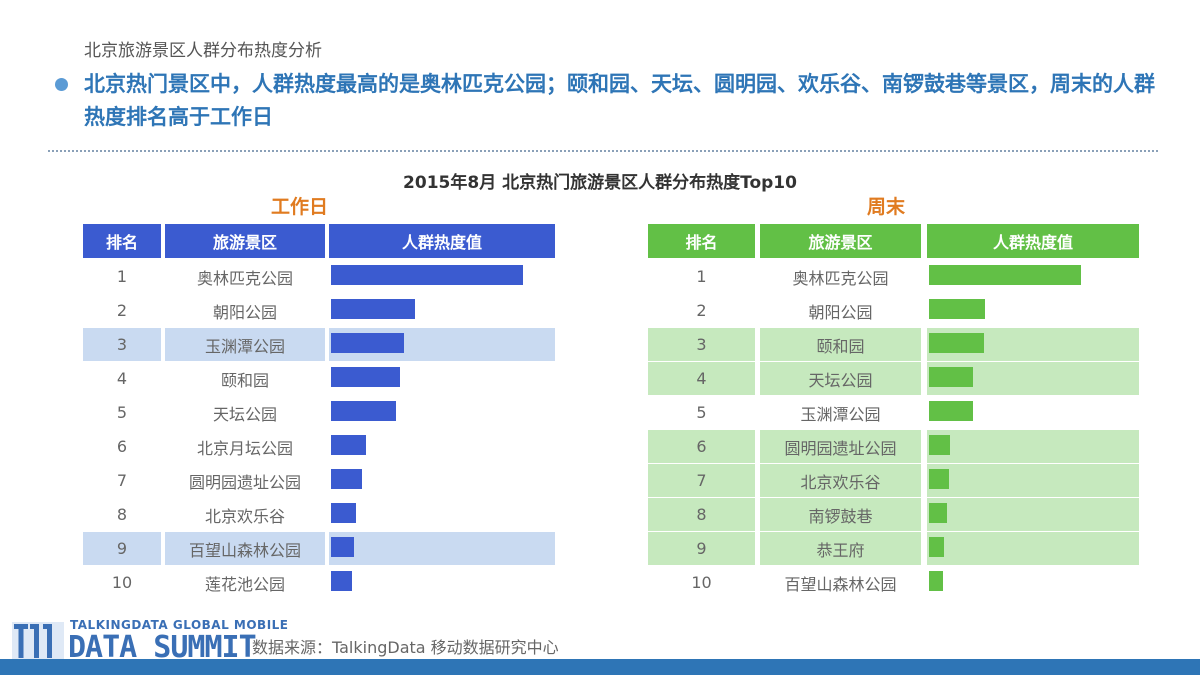  Describe the element at coordinates (244, 448) in the screenshot. I see `attraction-cell: 北京月坛公园` at that location.